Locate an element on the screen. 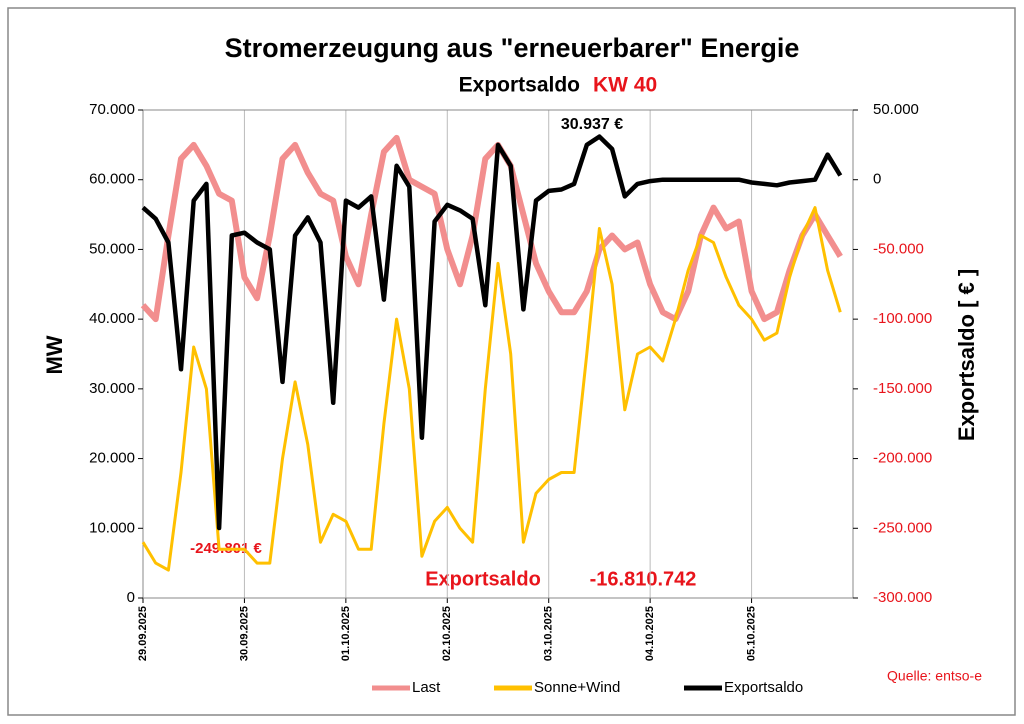  y2-tick-label: -250.000 is located at coordinates (902, 527).